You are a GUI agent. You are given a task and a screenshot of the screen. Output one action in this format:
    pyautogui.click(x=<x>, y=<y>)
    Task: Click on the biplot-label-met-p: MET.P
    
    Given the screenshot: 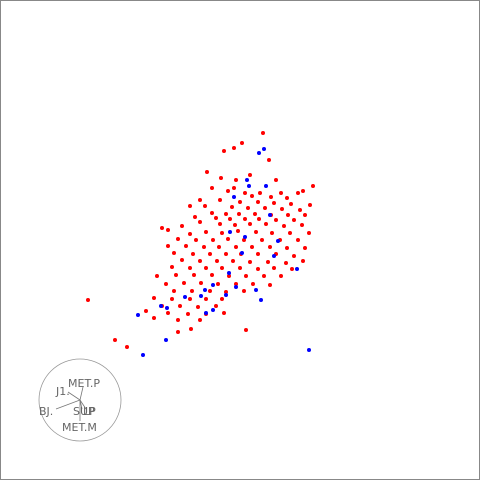 What is the action you would take?
    pyautogui.click(x=84, y=383)
    